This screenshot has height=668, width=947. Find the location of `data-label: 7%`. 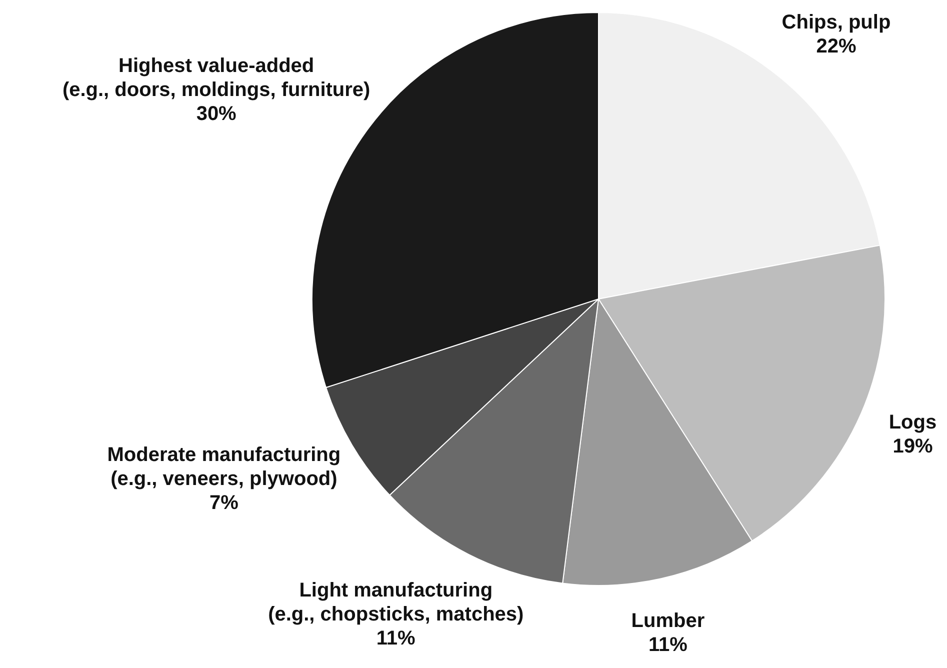

data-label: 7% is located at coordinates (224, 503).